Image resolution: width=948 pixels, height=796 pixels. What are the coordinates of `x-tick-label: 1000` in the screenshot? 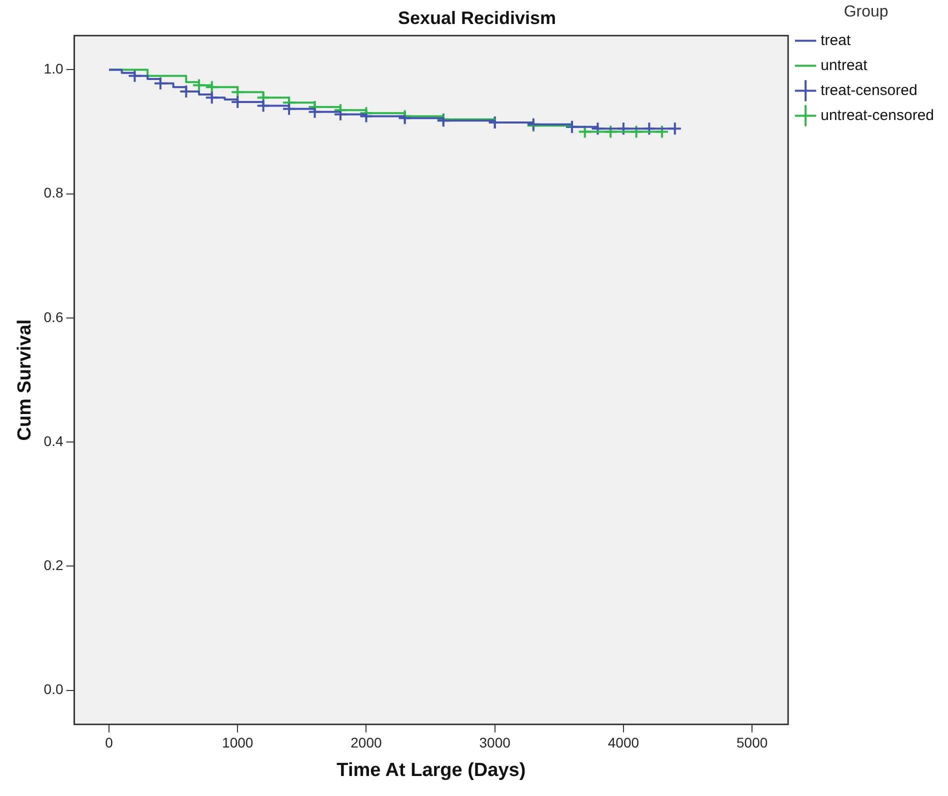 It's located at (238, 742).